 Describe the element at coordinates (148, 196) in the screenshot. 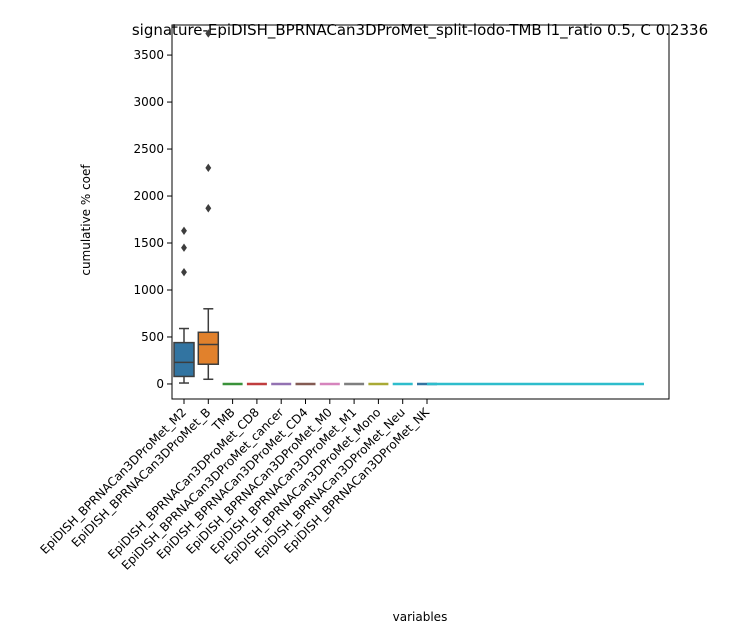

I see `y-tick-label: 2000` at that location.